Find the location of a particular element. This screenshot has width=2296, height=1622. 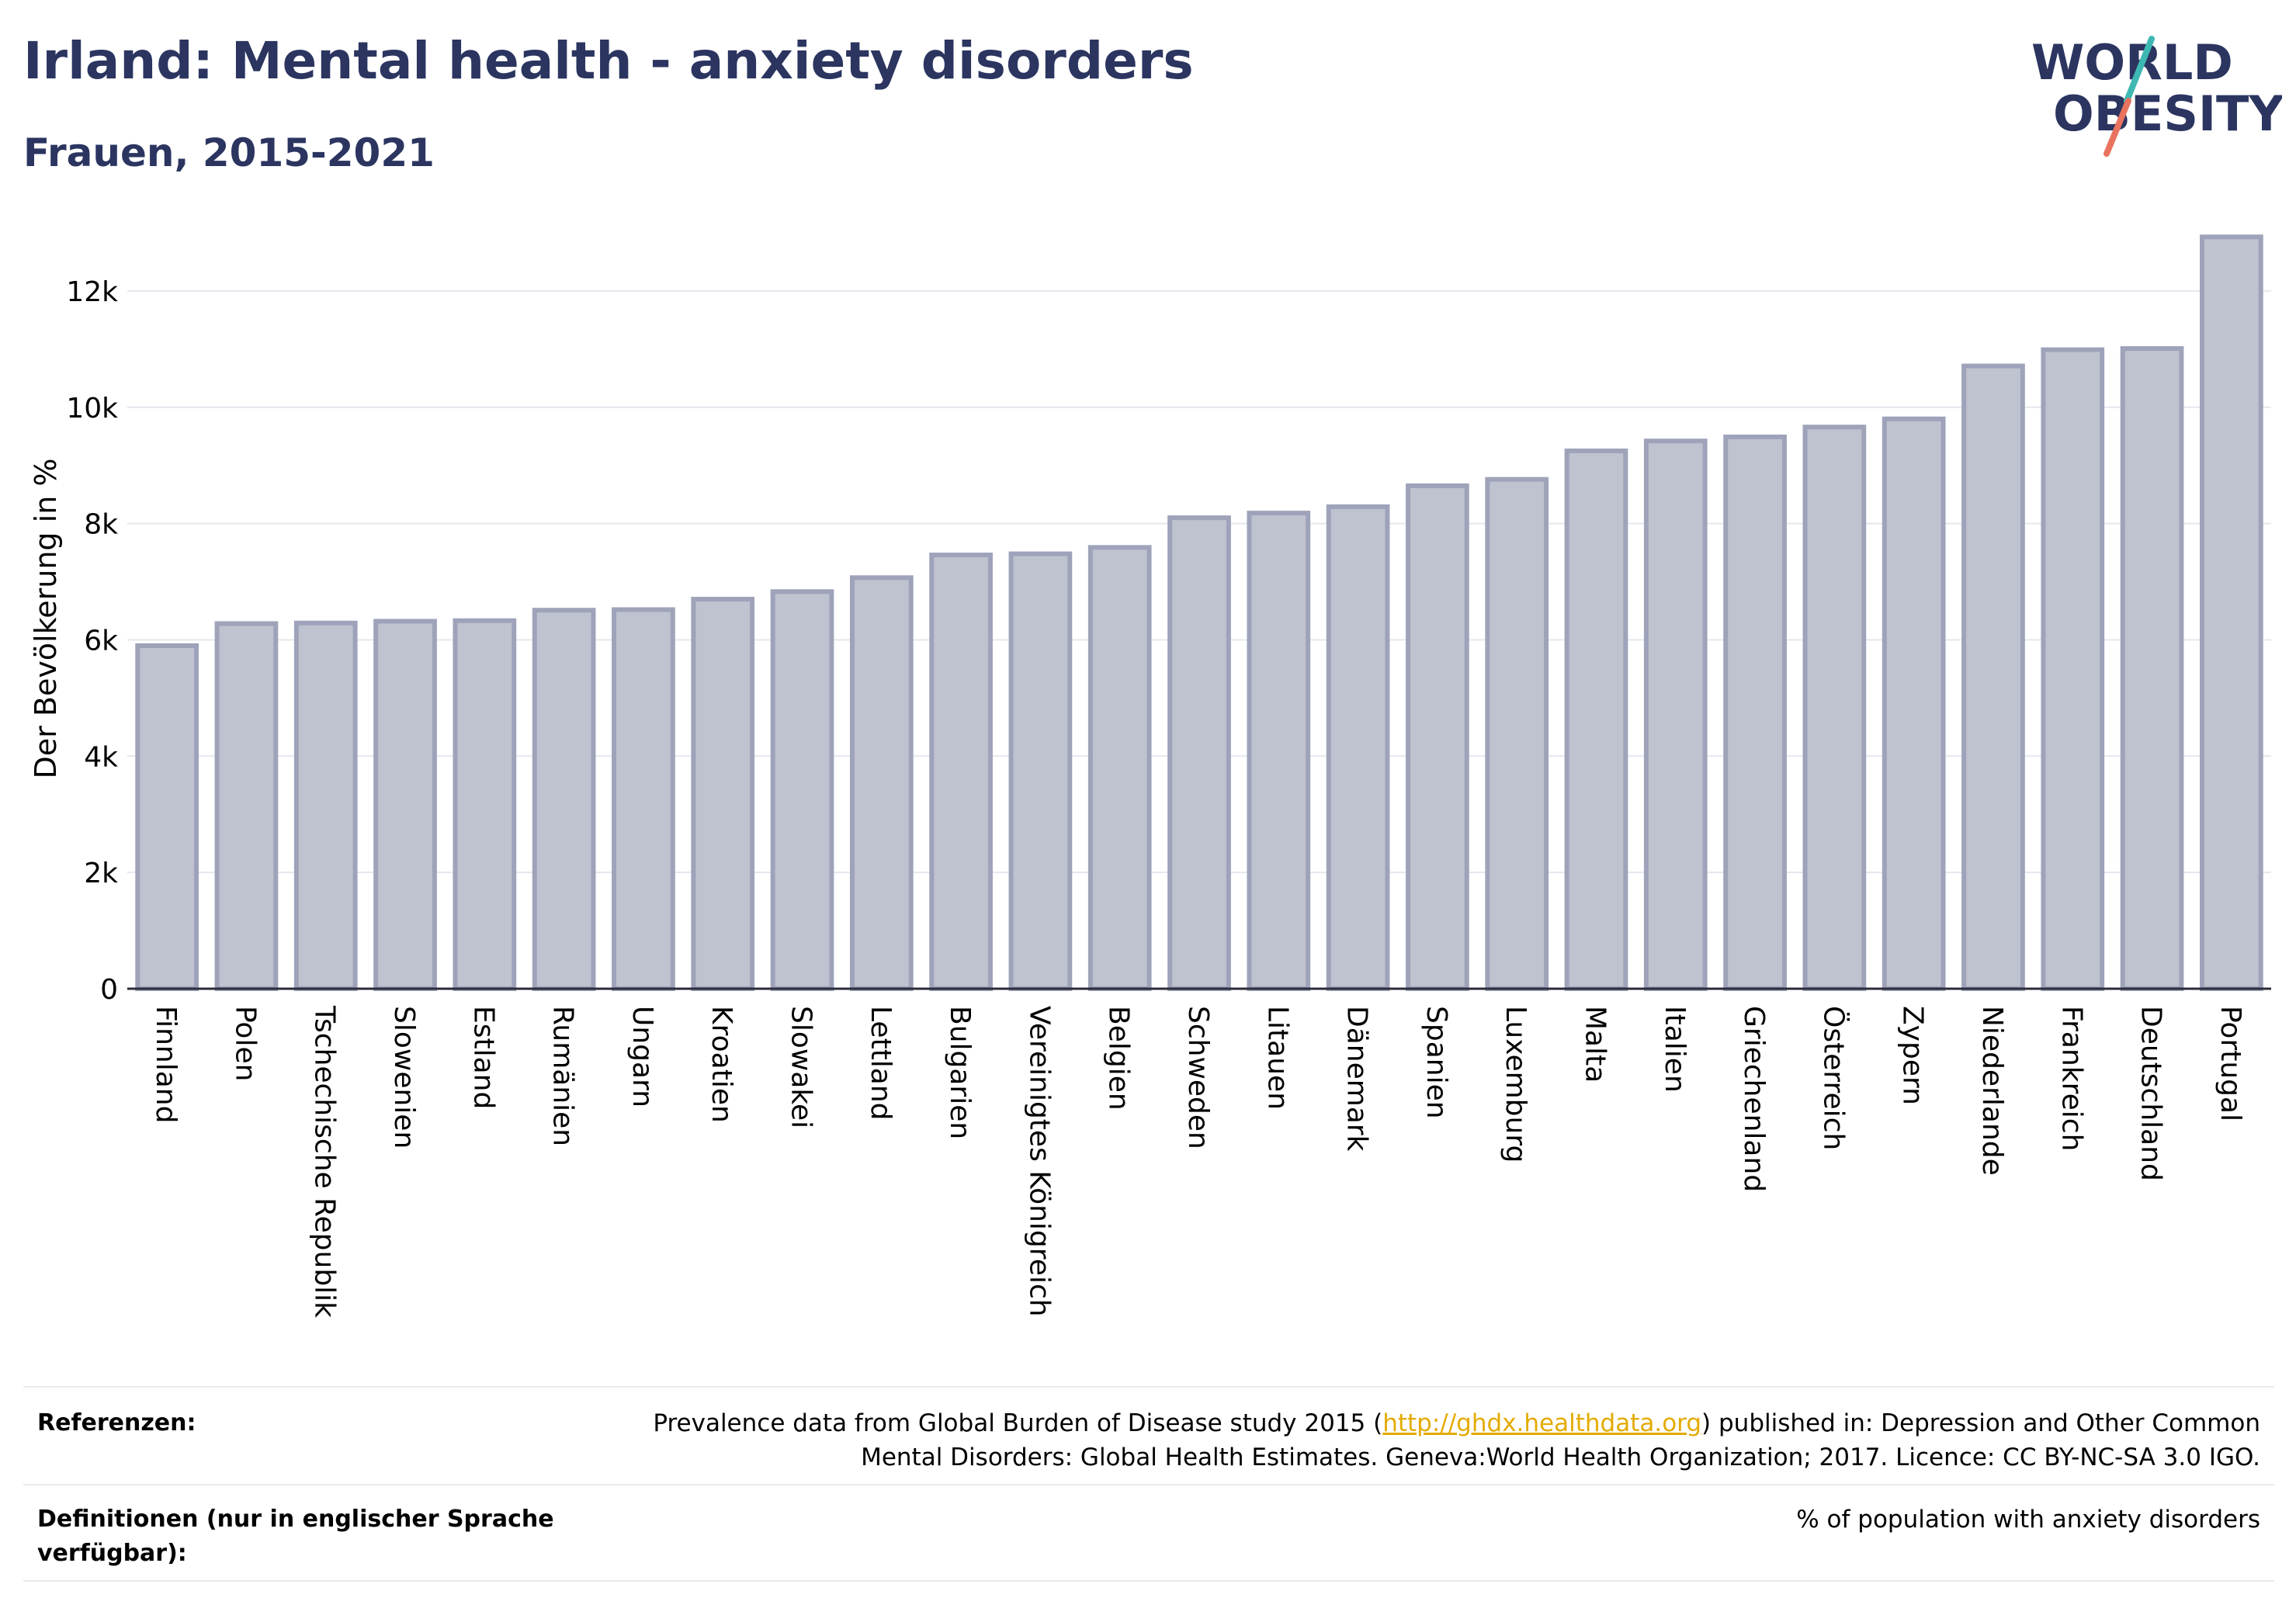

x-tick-label: Tschechische Republik is located at coordinates (325, 1161).